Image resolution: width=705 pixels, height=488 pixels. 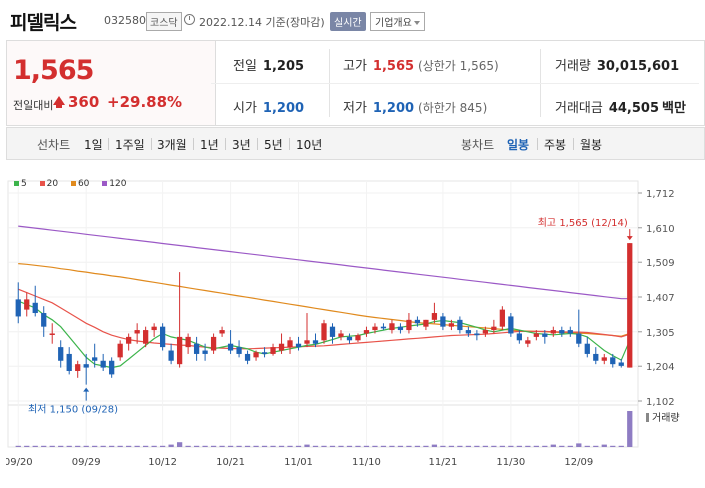 I want to click on lower-limit: (하한가 845), so click(x=453, y=108).